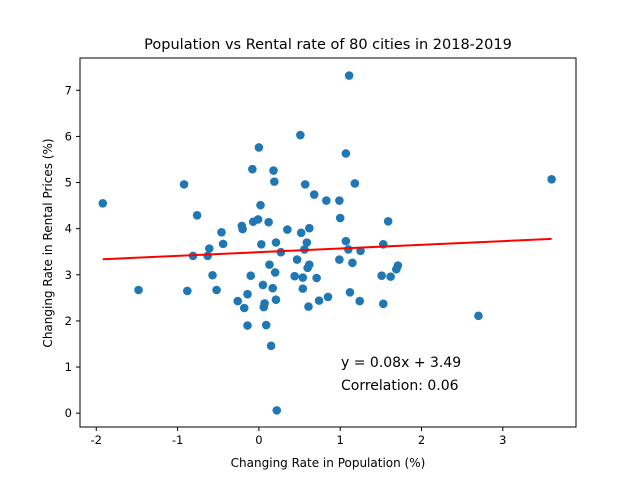 The width and height of the screenshot is (640, 480). I want to click on x-tick-label: 1, so click(340, 440).